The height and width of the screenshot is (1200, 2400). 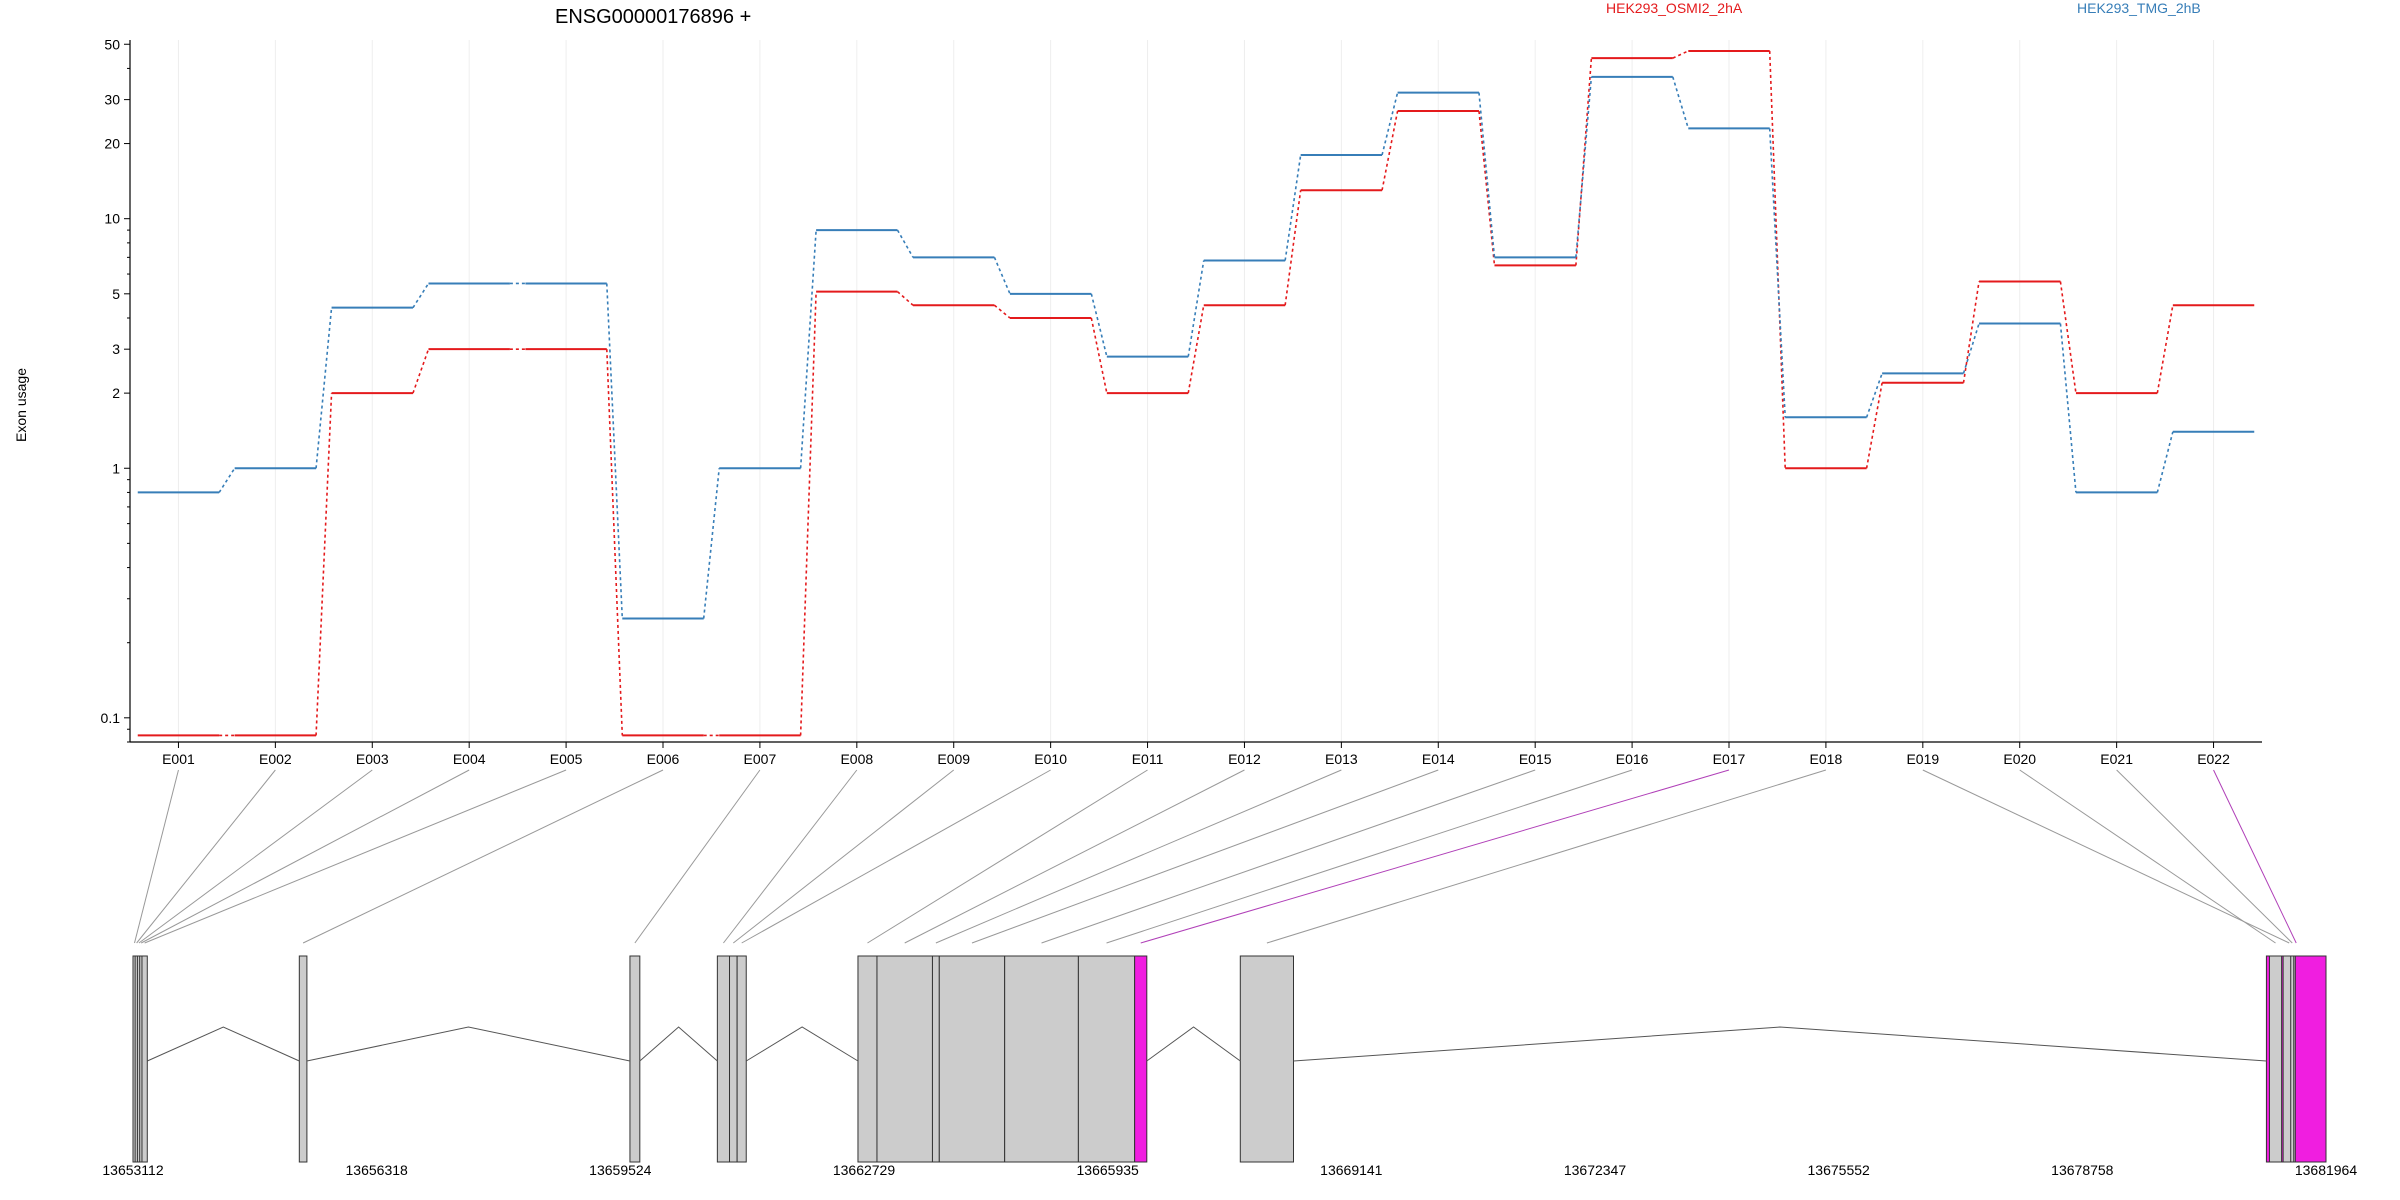 What do you see at coordinates (1674, 8) in the screenshot?
I see `legend-series-a: HEK293_OSMI2_2hA` at bounding box center [1674, 8].